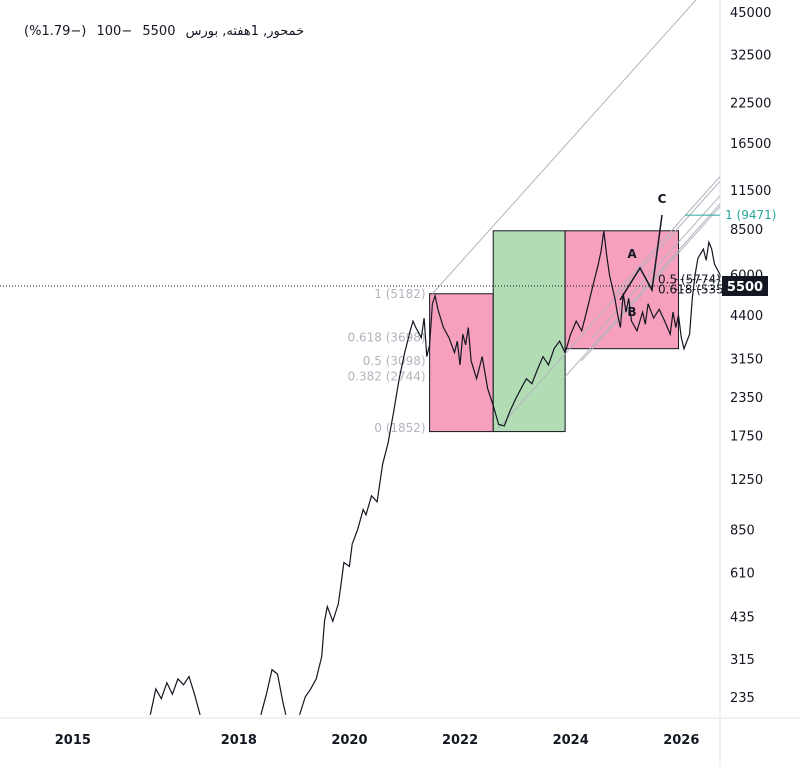 The width and height of the screenshot is (800, 767). Describe the element at coordinates (394, 361) in the screenshot. I see `fib-label-2: 0.5 (3098)` at that location.